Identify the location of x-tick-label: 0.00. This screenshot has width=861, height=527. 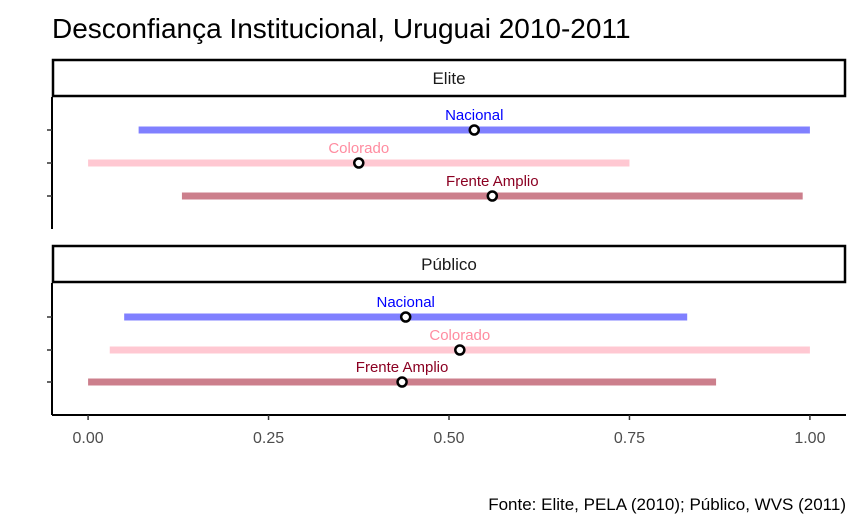
(88, 438).